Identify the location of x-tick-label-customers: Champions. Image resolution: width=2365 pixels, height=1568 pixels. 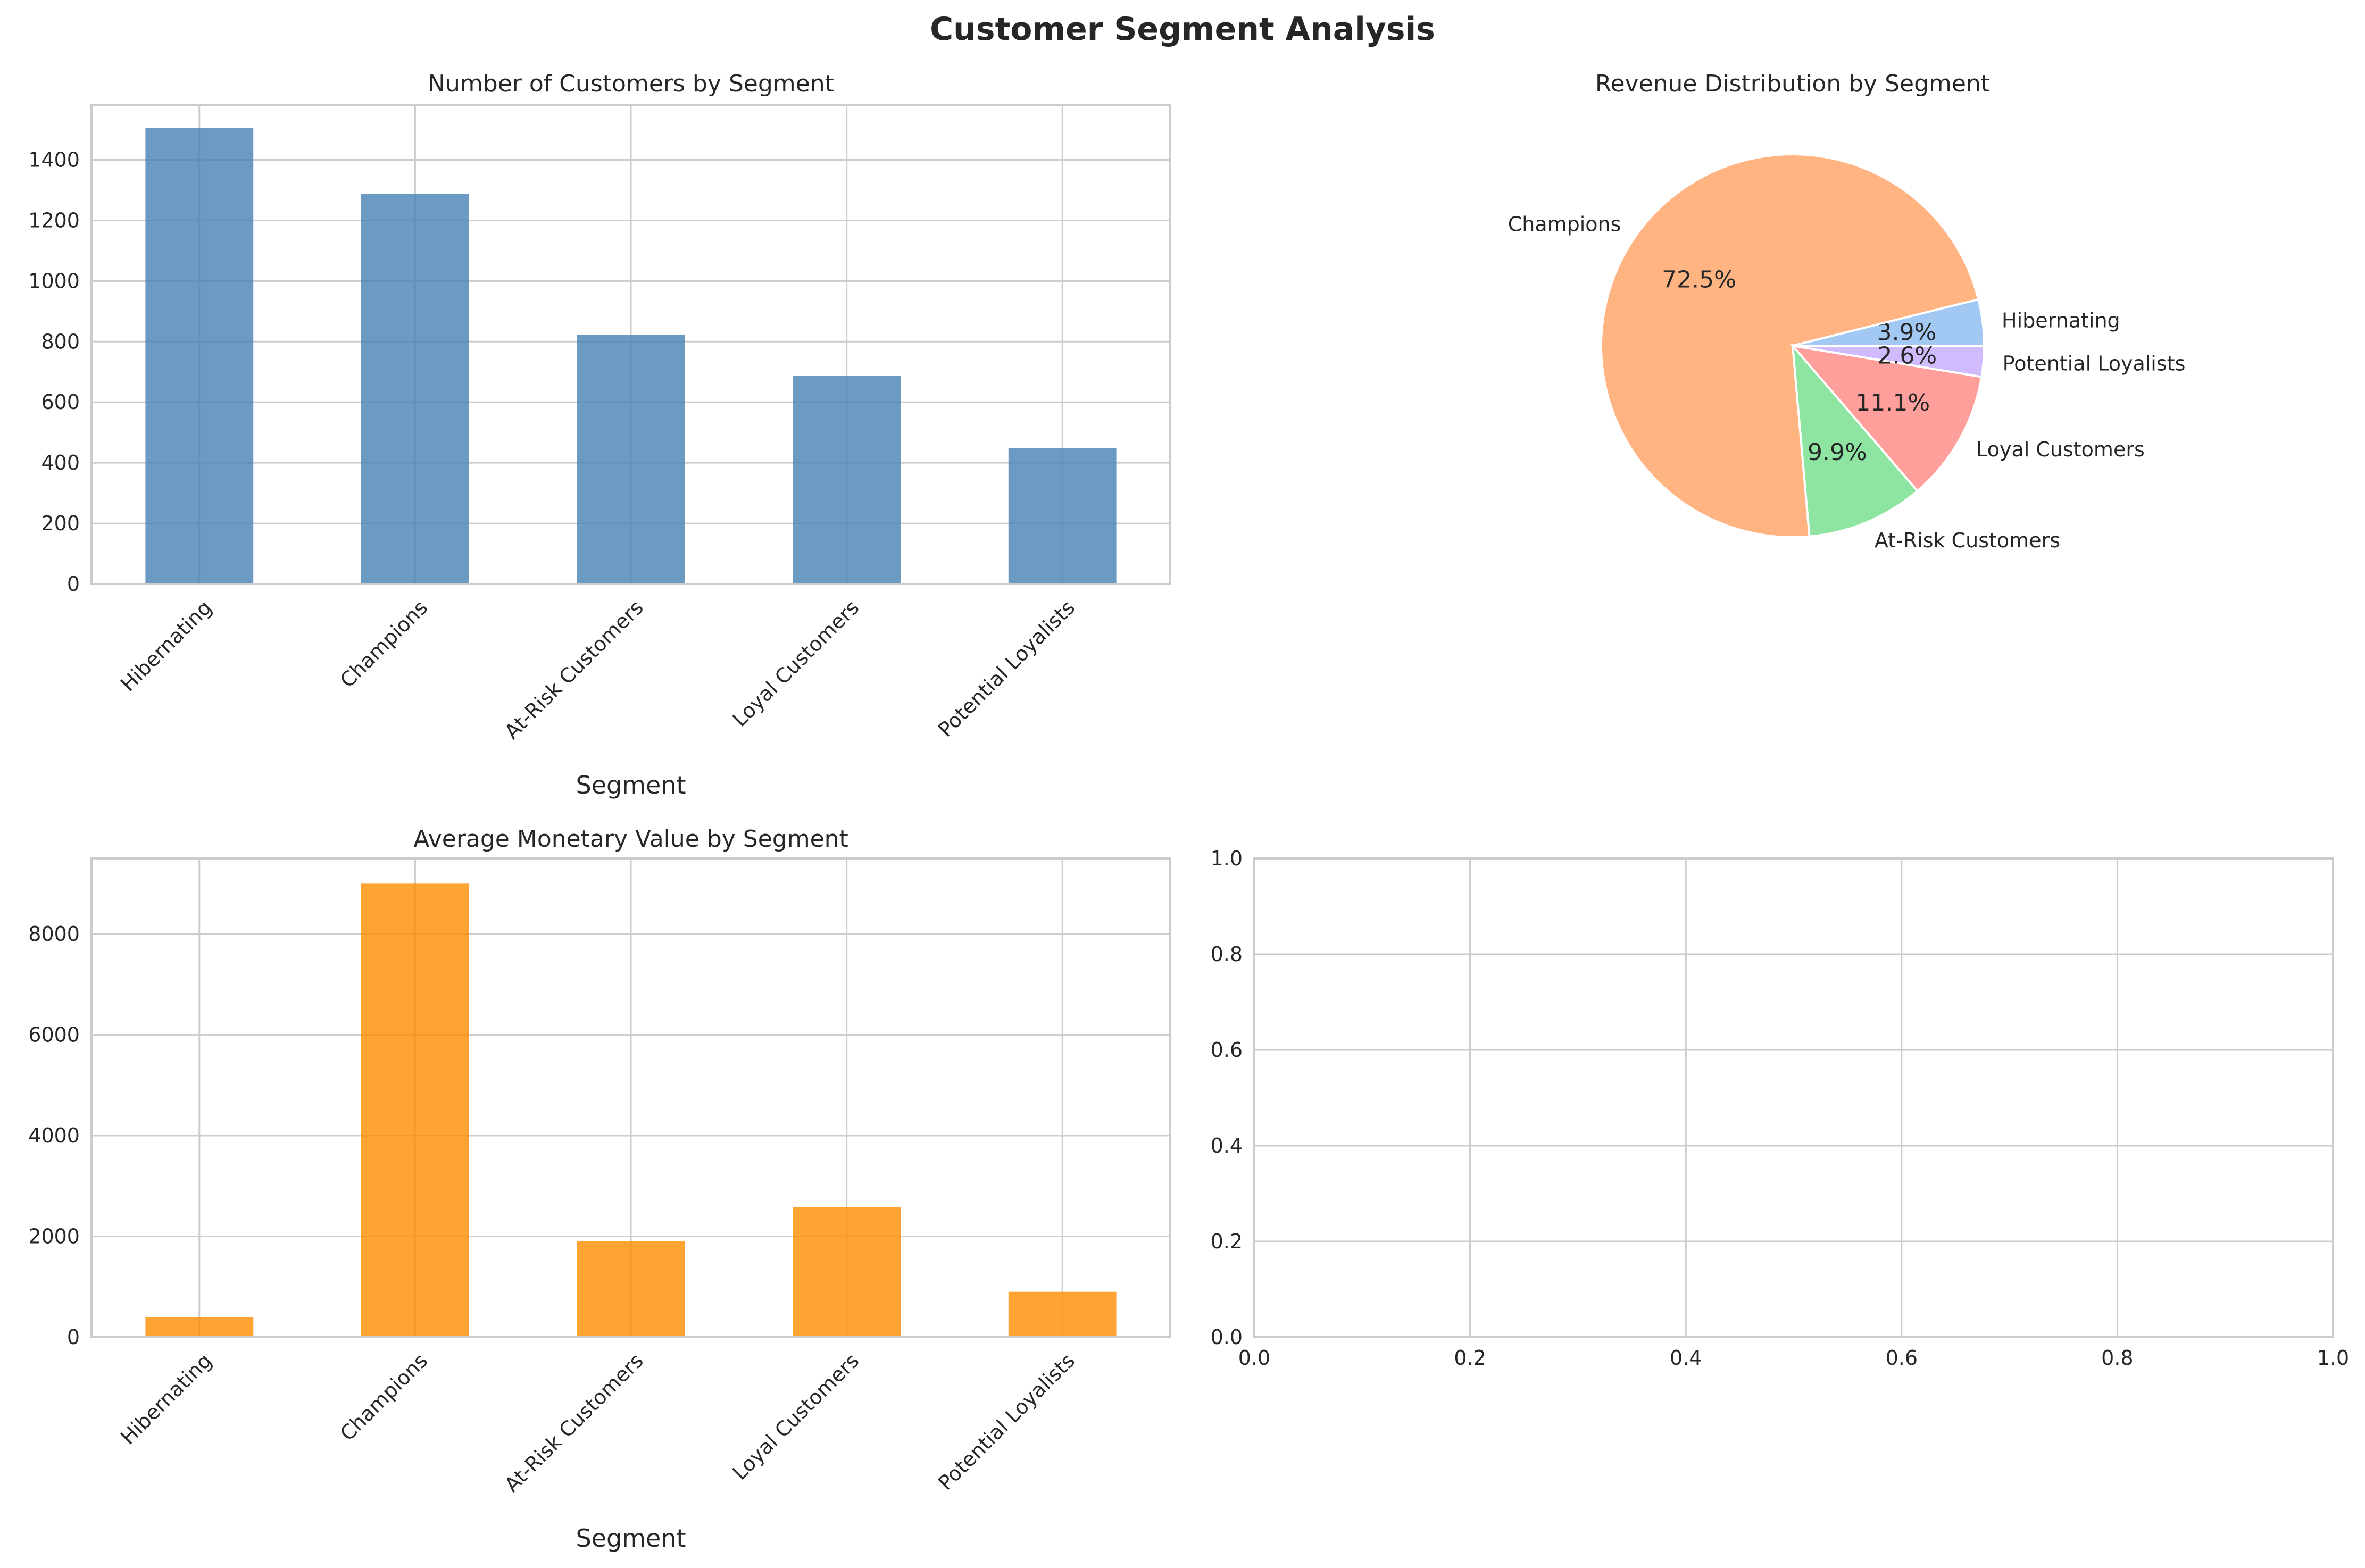
(384, 644).